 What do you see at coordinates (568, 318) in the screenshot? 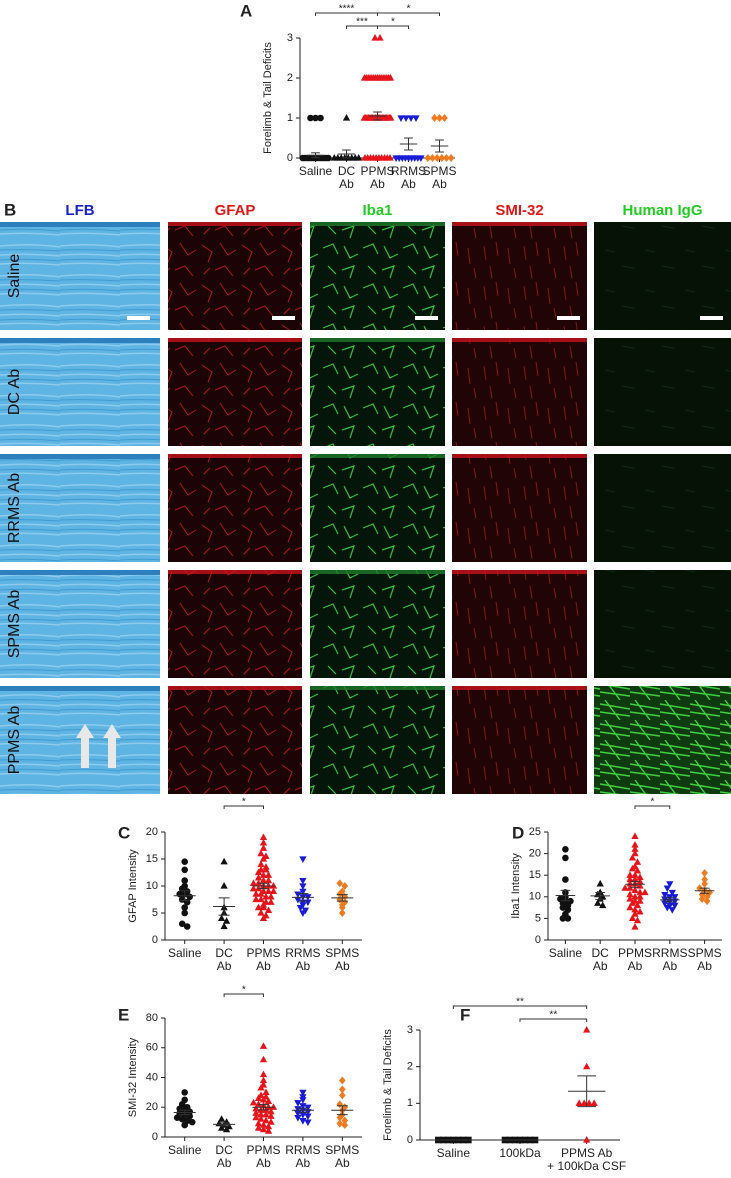
I see `scale-bar` at bounding box center [568, 318].